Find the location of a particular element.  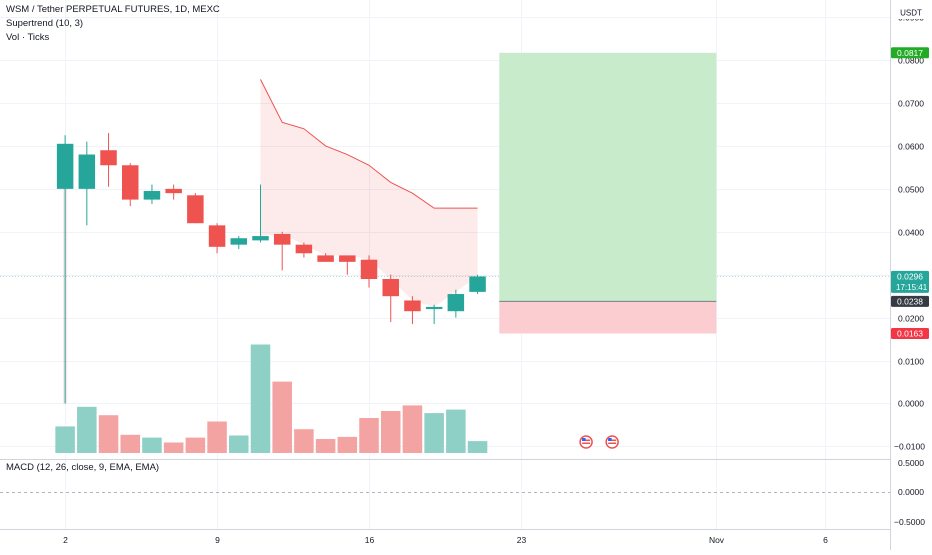

time-tick-label: Nov is located at coordinates (717, 540).